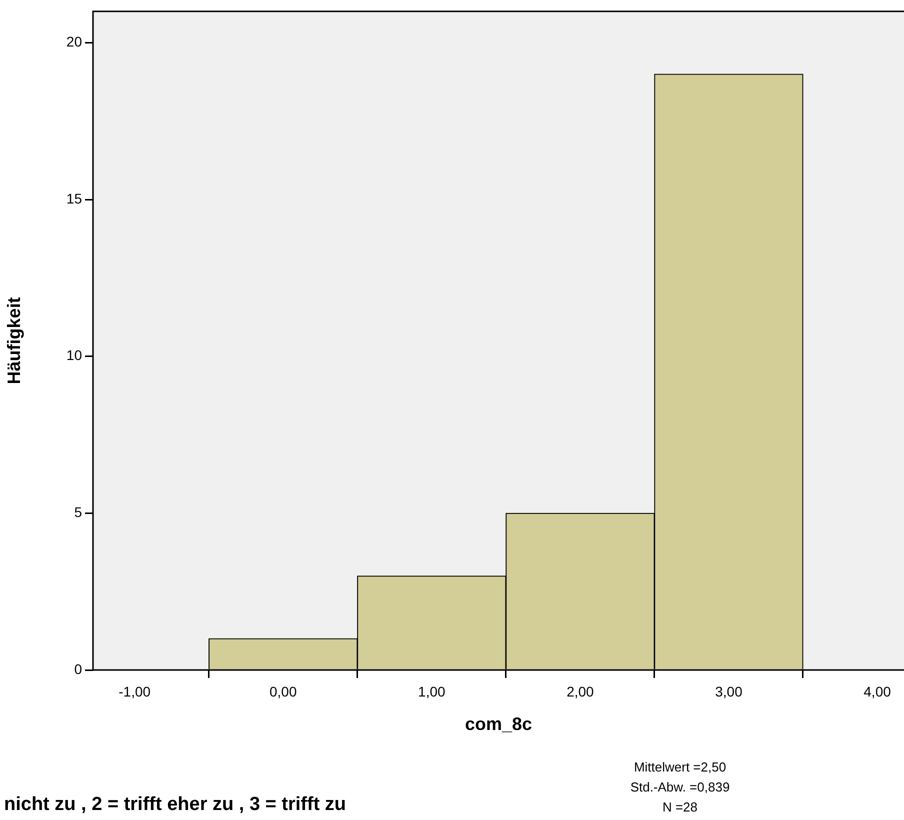 Image resolution: width=904 pixels, height=820 pixels. What do you see at coordinates (283, 691) in the screenshot?
I see `x-tick-label: 0,00` at bounding box center [283, 691].